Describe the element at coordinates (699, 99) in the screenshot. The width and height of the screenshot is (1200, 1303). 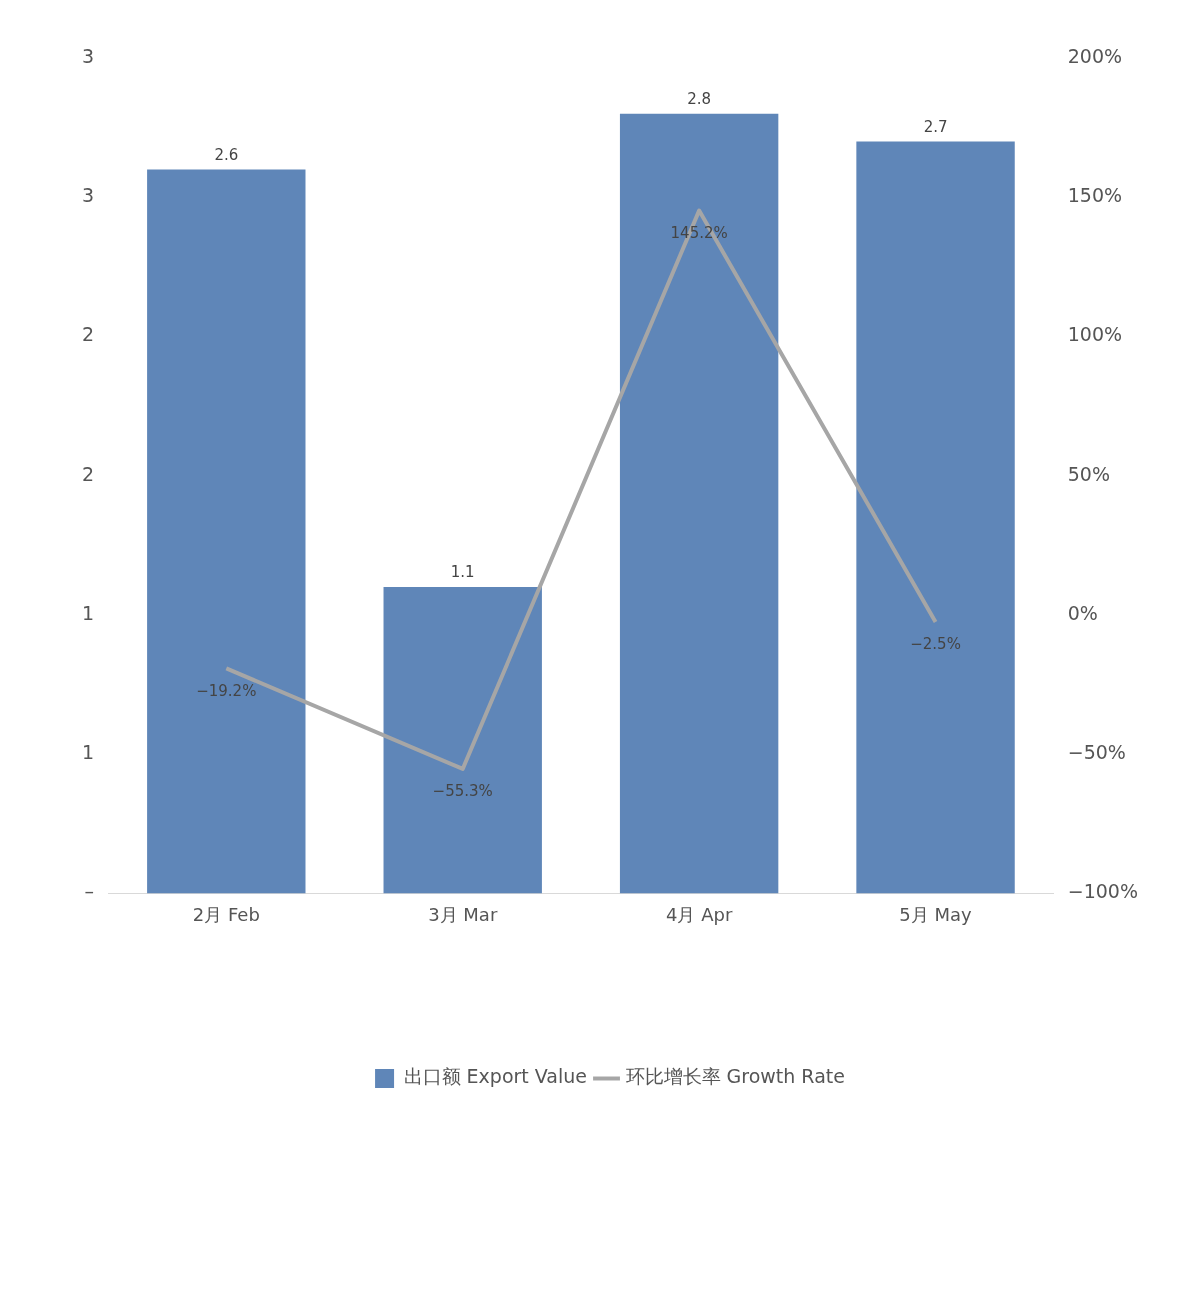
I see `data-label: 2.8` at that location.